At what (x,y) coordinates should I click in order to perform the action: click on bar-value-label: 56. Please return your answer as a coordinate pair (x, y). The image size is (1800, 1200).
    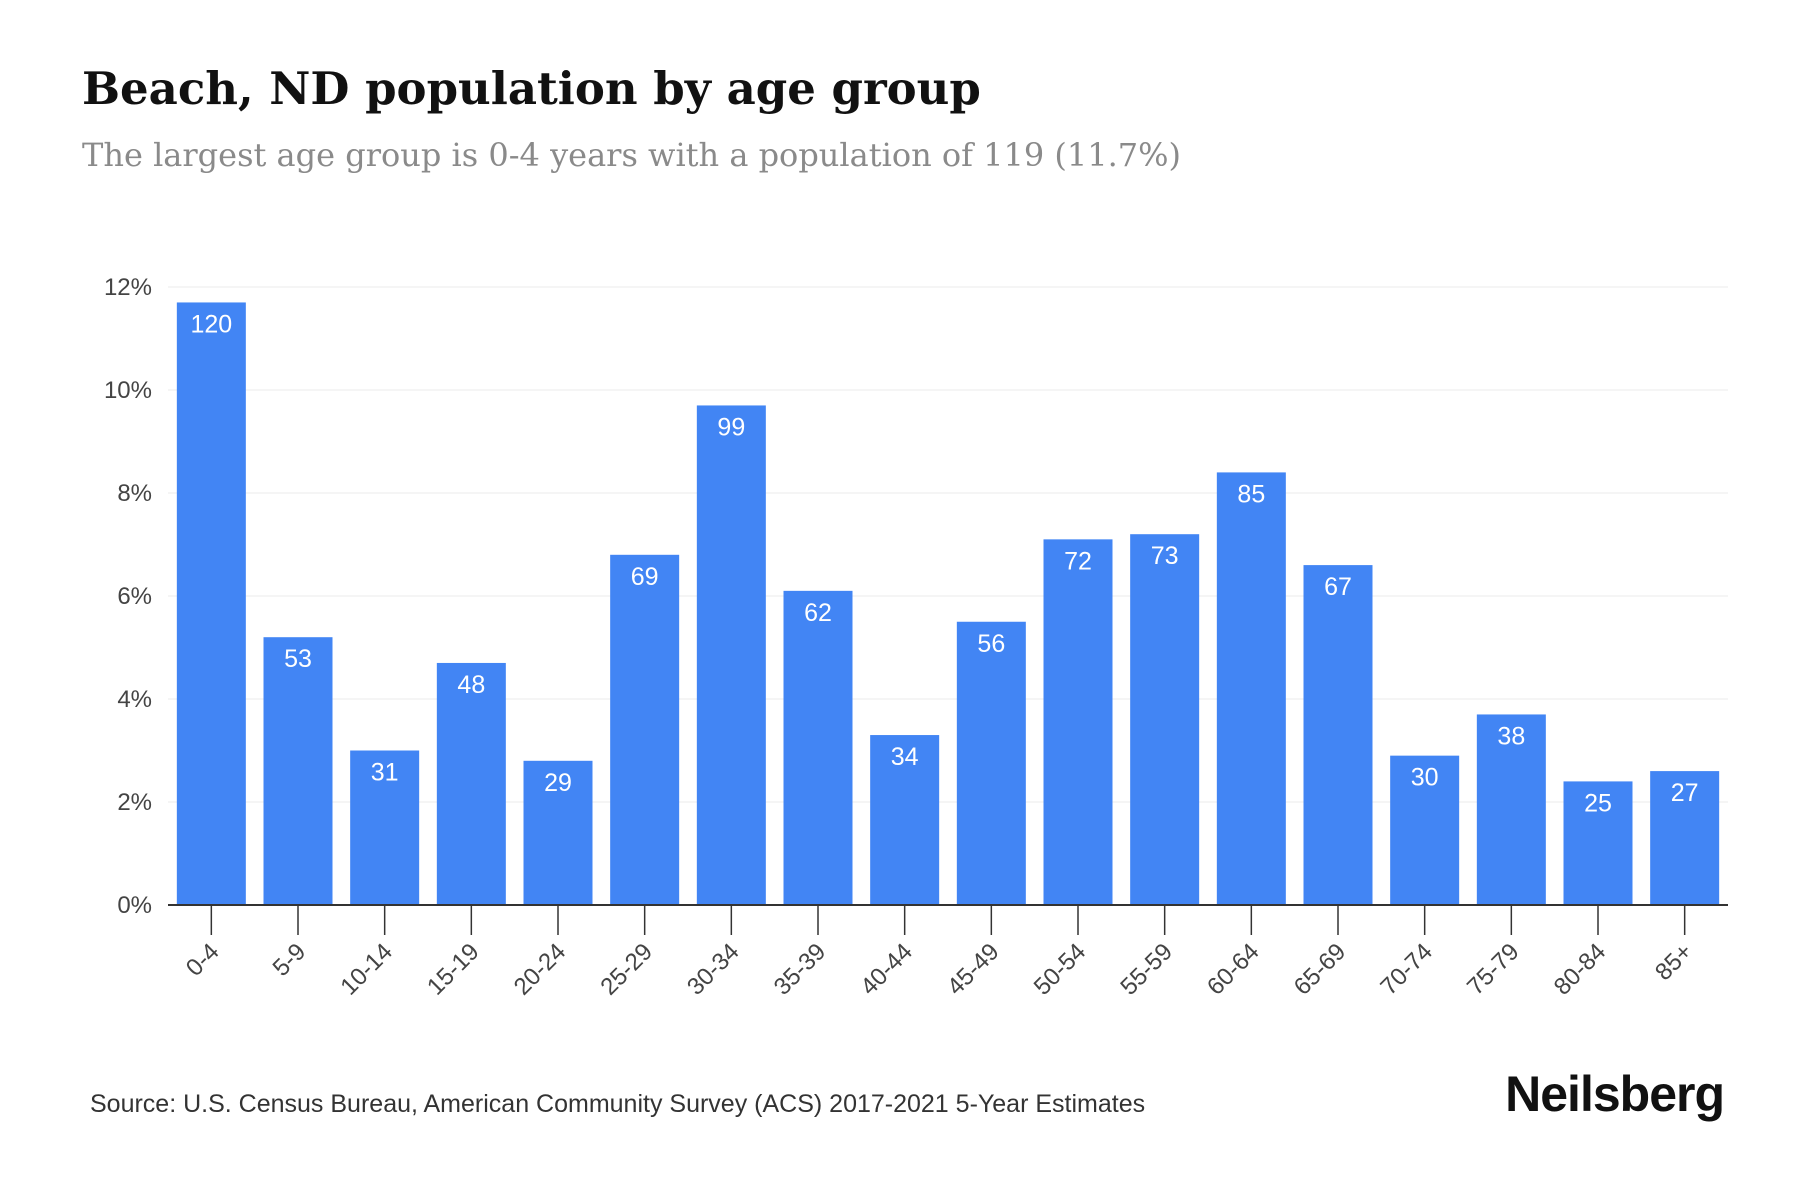
    Looking at the image, I should click on (991, 644).